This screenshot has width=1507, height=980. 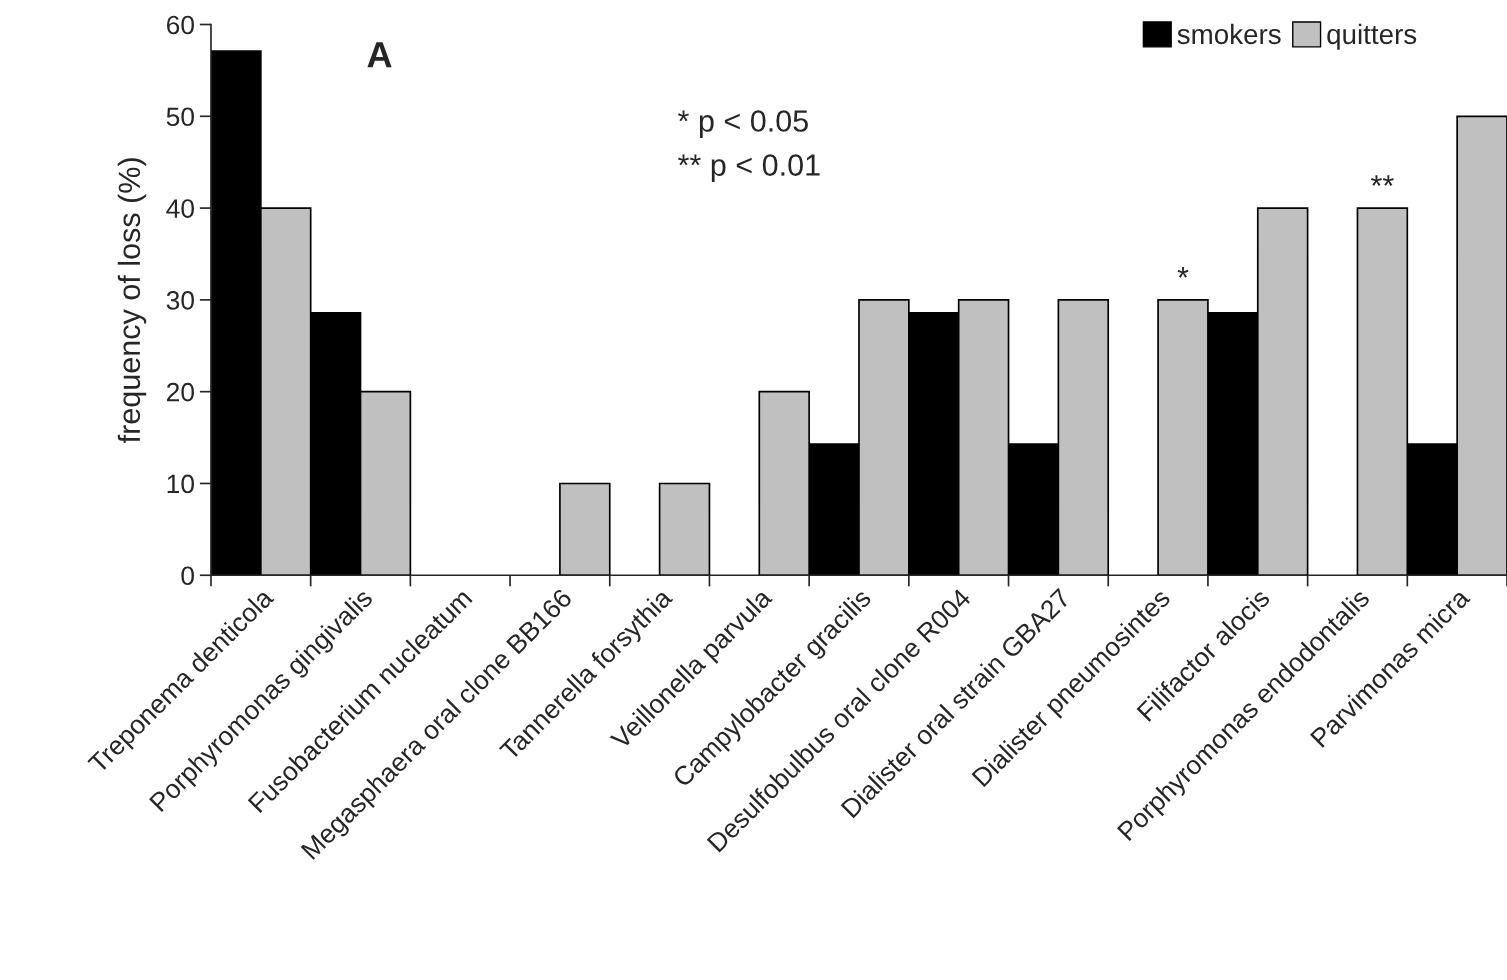 I want to click on legend-label: smokers, so click(x=1229, y=34).